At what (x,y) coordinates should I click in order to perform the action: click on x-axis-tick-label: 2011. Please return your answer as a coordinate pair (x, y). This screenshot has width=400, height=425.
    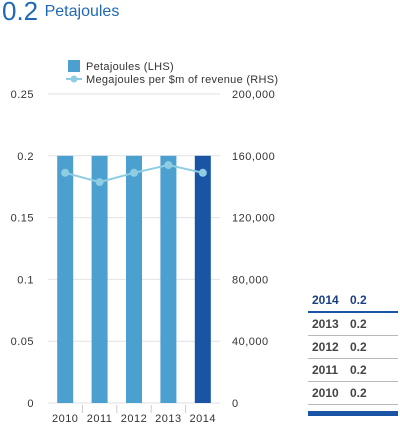
    Looking at the image, I should click on (100, 419).